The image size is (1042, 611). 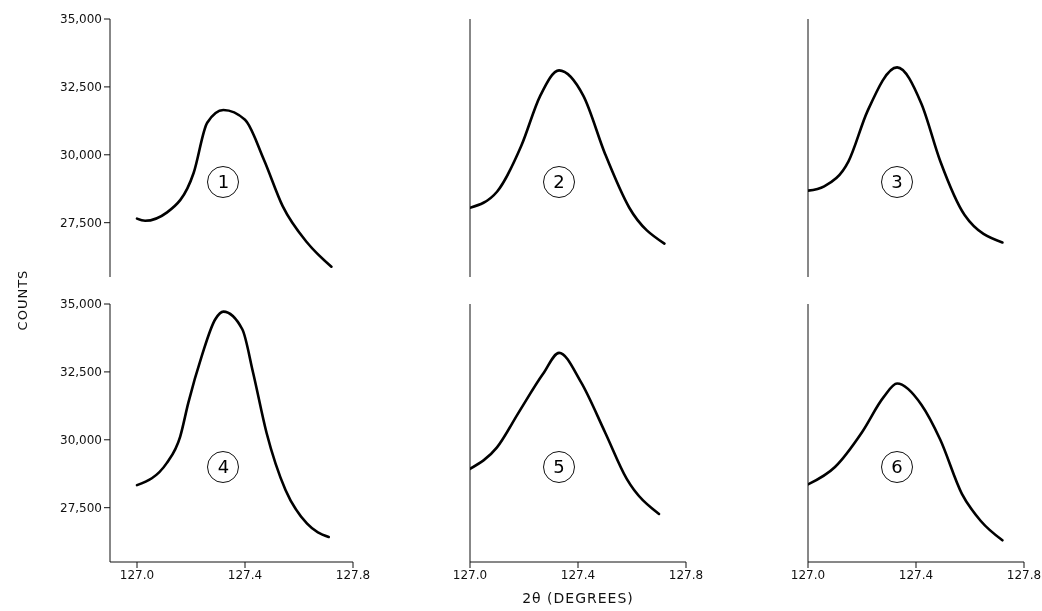 What do you see at coordinates (578, 598) in the screenshot?
I see `x-axis-title: 2θ (DEGREES)` at bounding box center [578, 598].